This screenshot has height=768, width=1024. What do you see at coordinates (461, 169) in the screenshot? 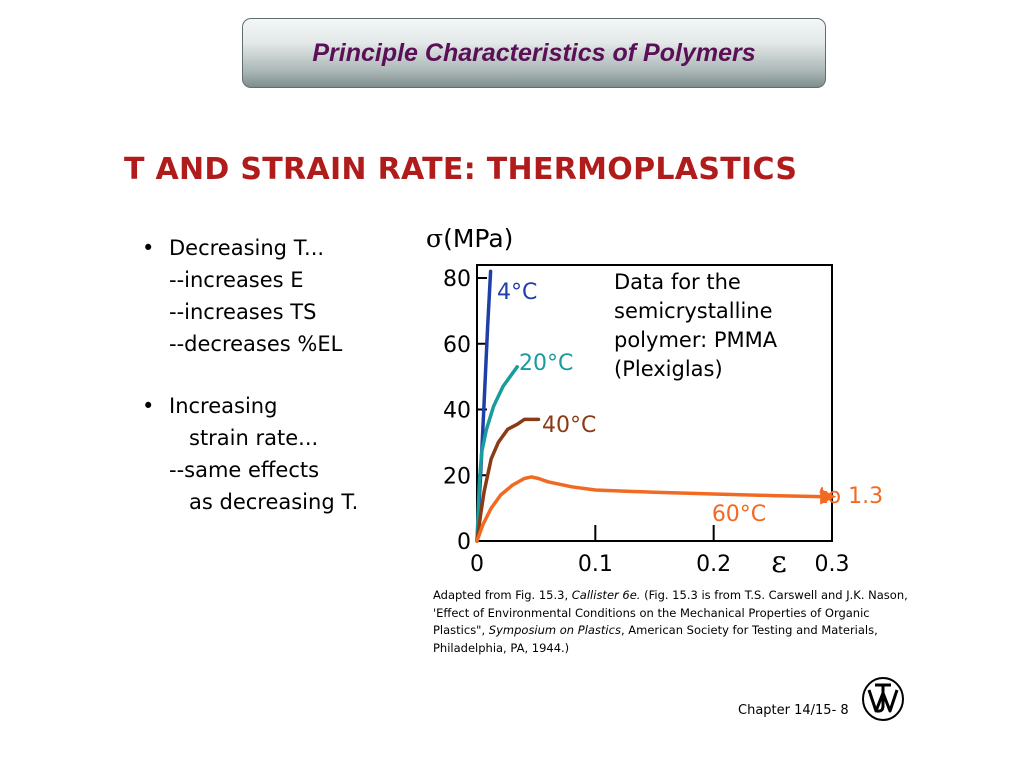
I see `slide-heading: T AND STRAIN RATE: THERMOPLASTICS` at bounding box center [461, 169].